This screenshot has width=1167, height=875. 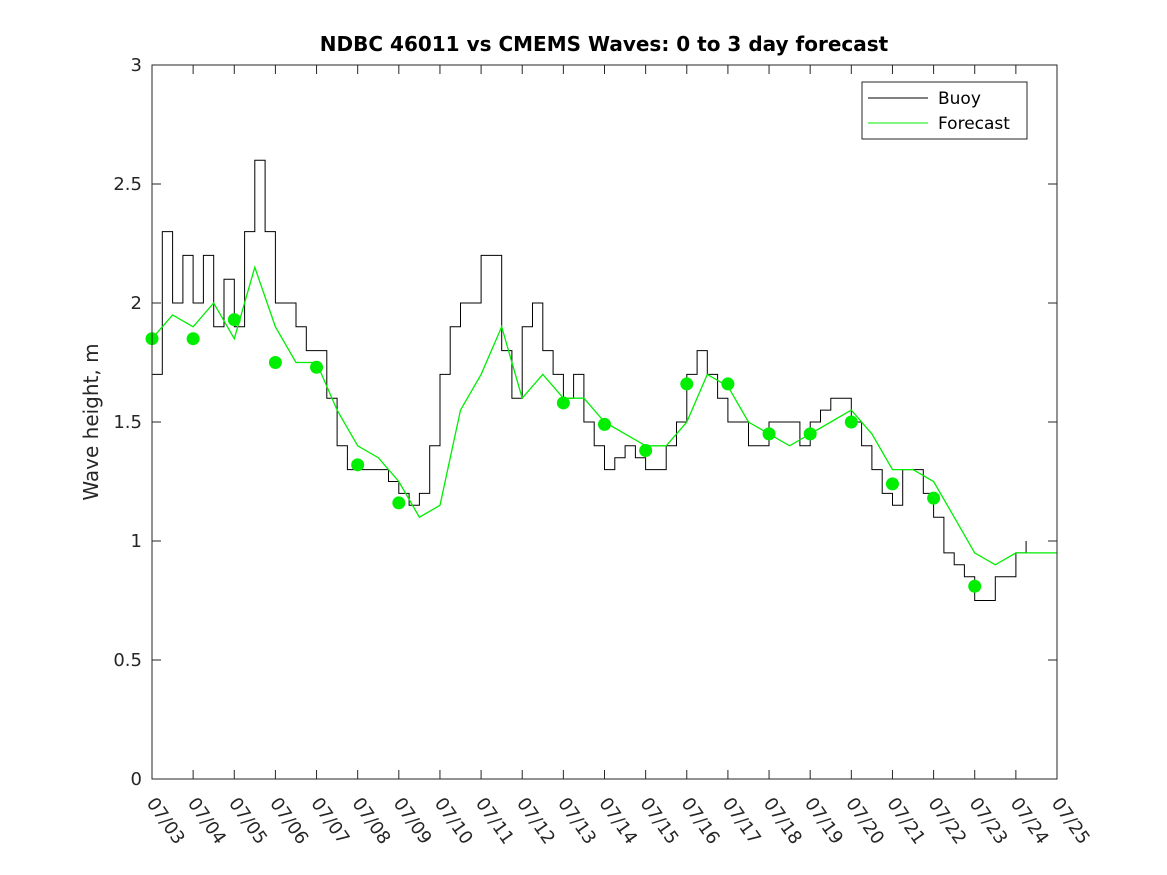 I want to click on x-tick-label: 07/05, so click(x=247, y=821).